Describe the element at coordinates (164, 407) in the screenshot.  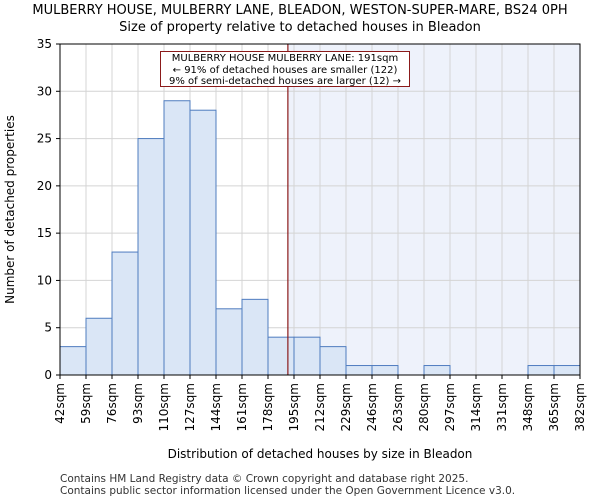
I see `x-tick-label: 110sqm` at that location.